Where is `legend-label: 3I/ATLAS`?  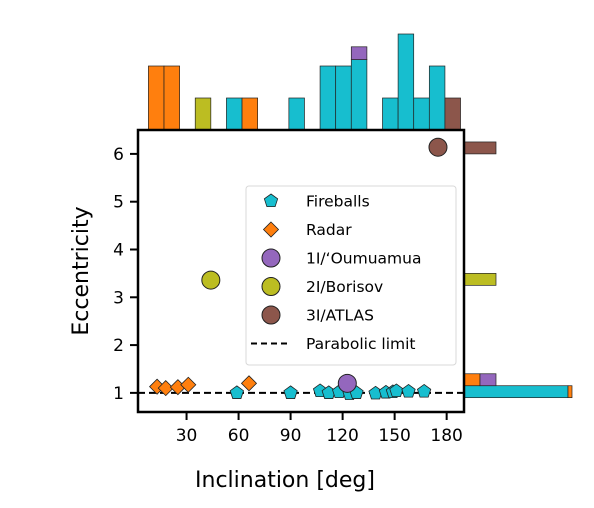 legend-label: 3I/ATLAS is located at coordinates (340, 316).